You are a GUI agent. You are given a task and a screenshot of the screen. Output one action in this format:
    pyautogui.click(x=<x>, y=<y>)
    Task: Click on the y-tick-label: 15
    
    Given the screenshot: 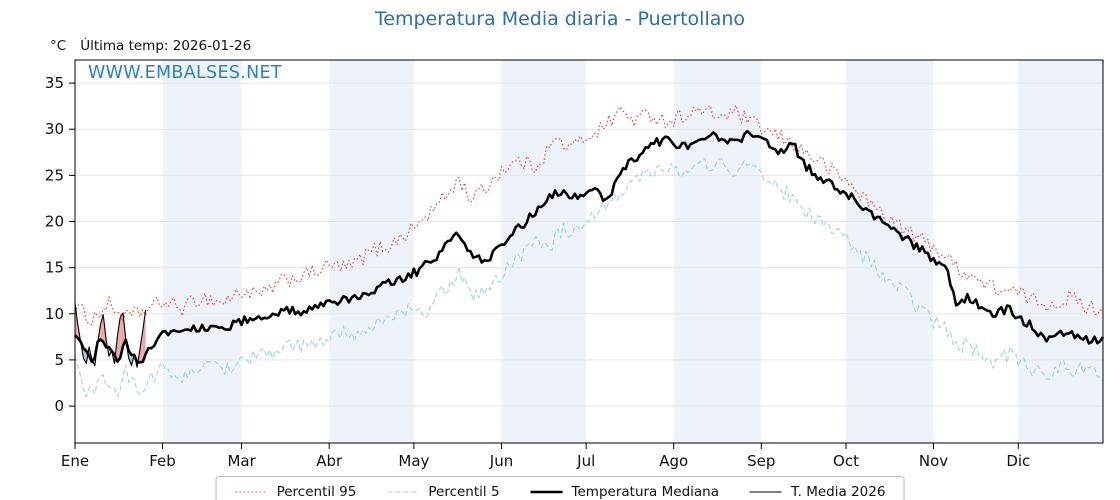 What is the action you would take?
    pyautogui.click(x=54, y=268)
    